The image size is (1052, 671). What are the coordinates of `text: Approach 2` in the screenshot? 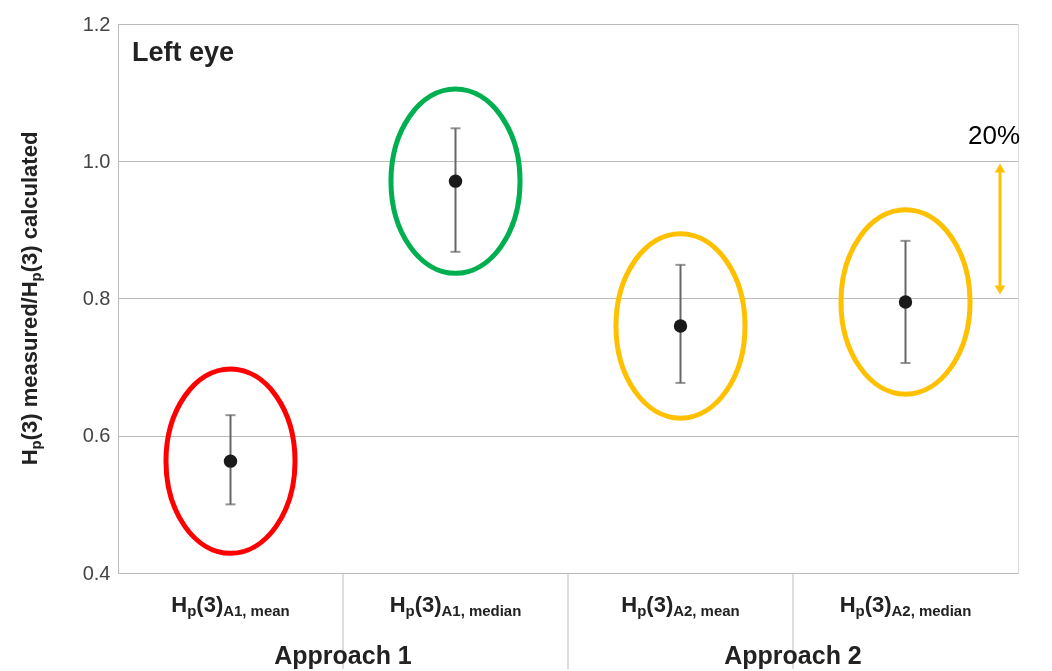 It's located at (793, 655).